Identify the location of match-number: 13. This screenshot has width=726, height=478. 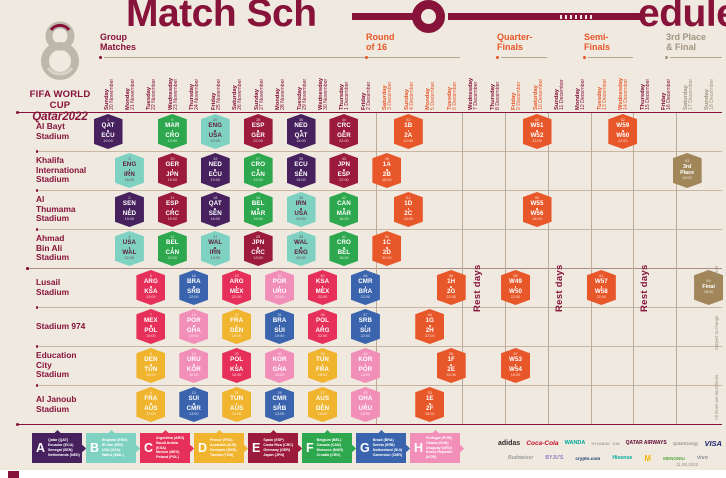
(193, 392).